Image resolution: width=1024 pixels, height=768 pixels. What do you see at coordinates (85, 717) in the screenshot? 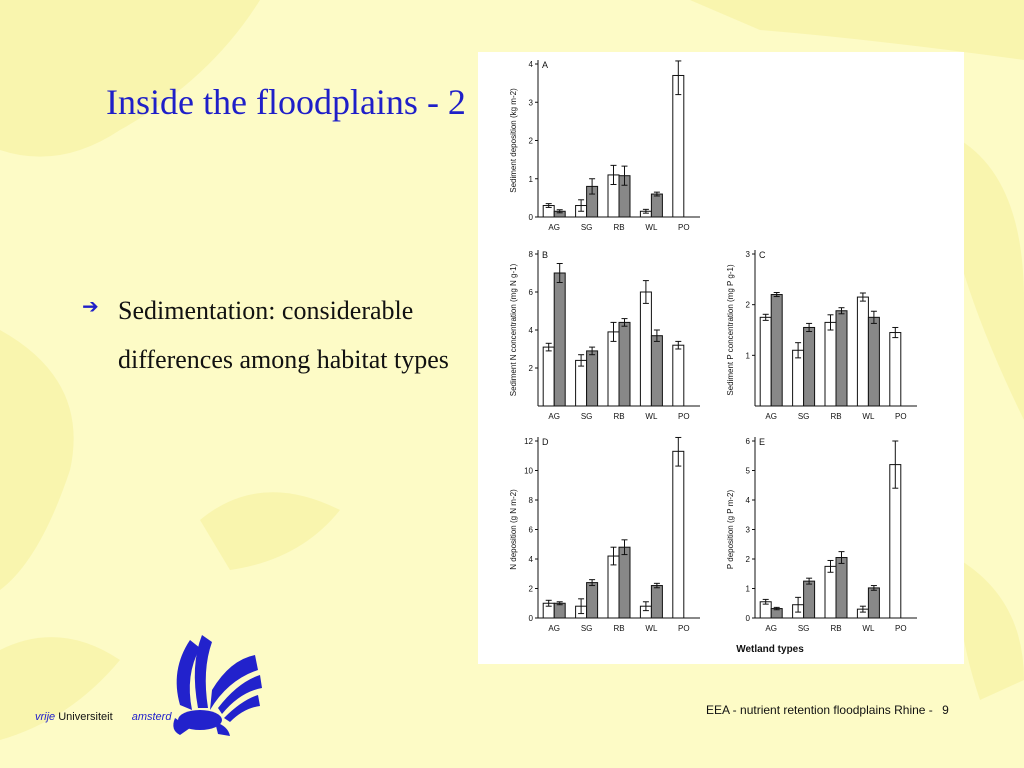
I see `logo-universiteit: Universiteit` at bounding box center [85, 717].